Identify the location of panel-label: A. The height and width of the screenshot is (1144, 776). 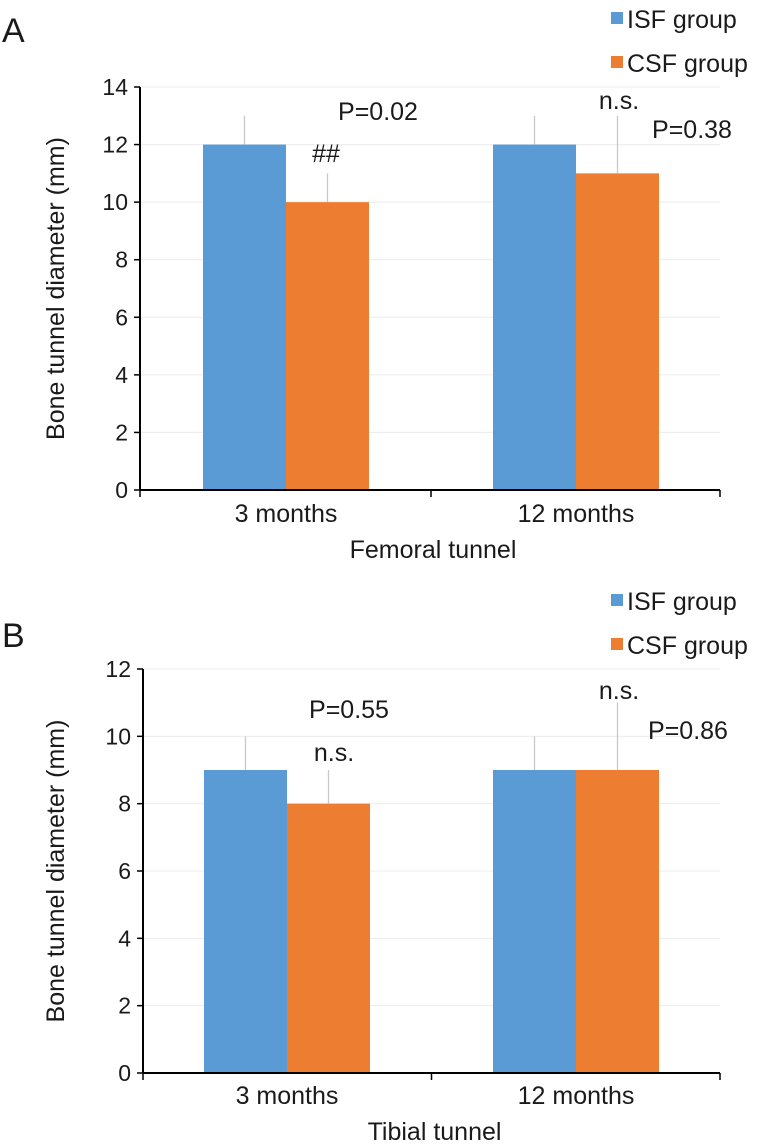
(13, 31).